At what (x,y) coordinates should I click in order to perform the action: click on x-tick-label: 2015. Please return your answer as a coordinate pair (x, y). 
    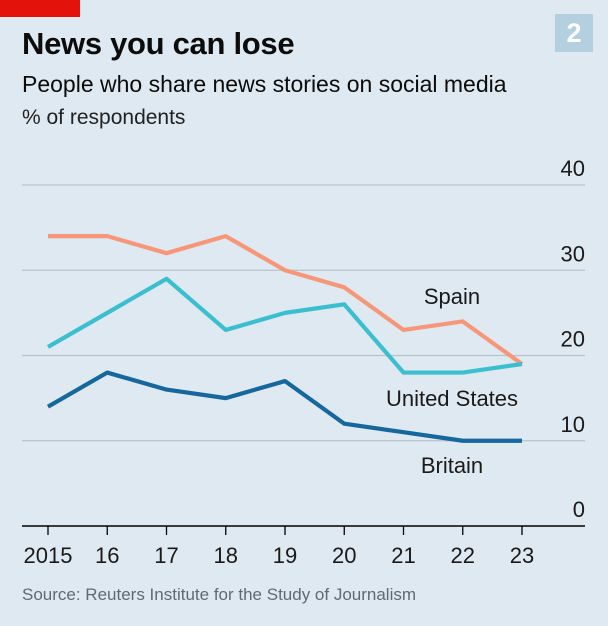
    Looking at the image, I should click on (48, 555).